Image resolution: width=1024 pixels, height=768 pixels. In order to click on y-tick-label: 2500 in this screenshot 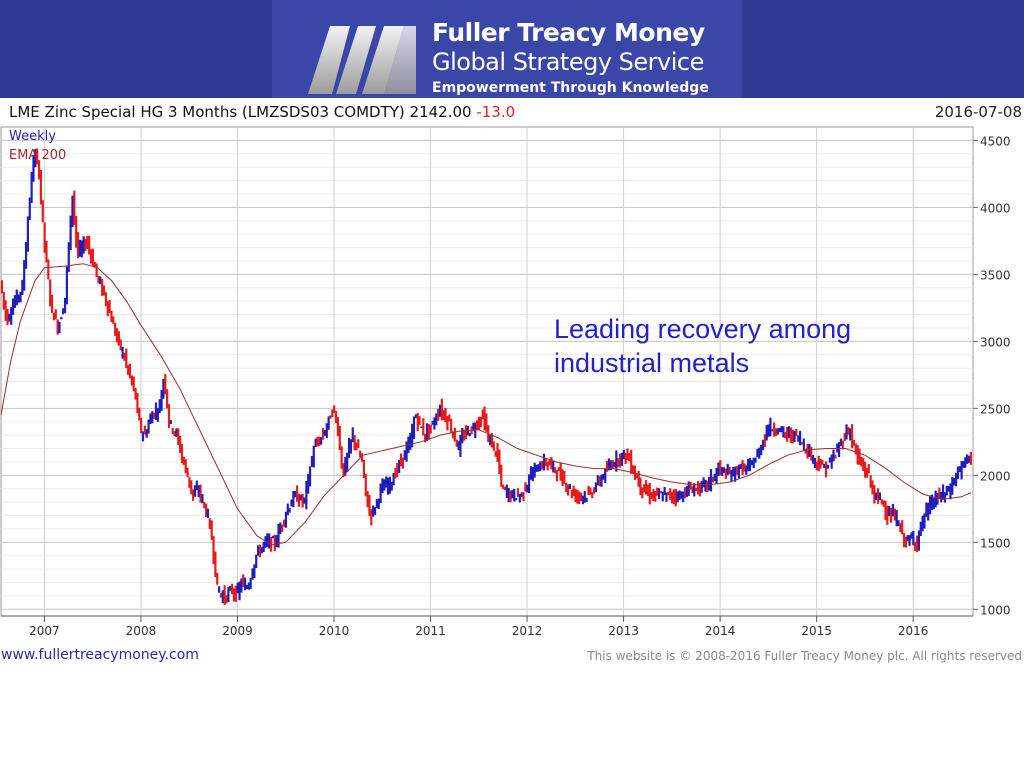, I will do `click(995, 409)`.